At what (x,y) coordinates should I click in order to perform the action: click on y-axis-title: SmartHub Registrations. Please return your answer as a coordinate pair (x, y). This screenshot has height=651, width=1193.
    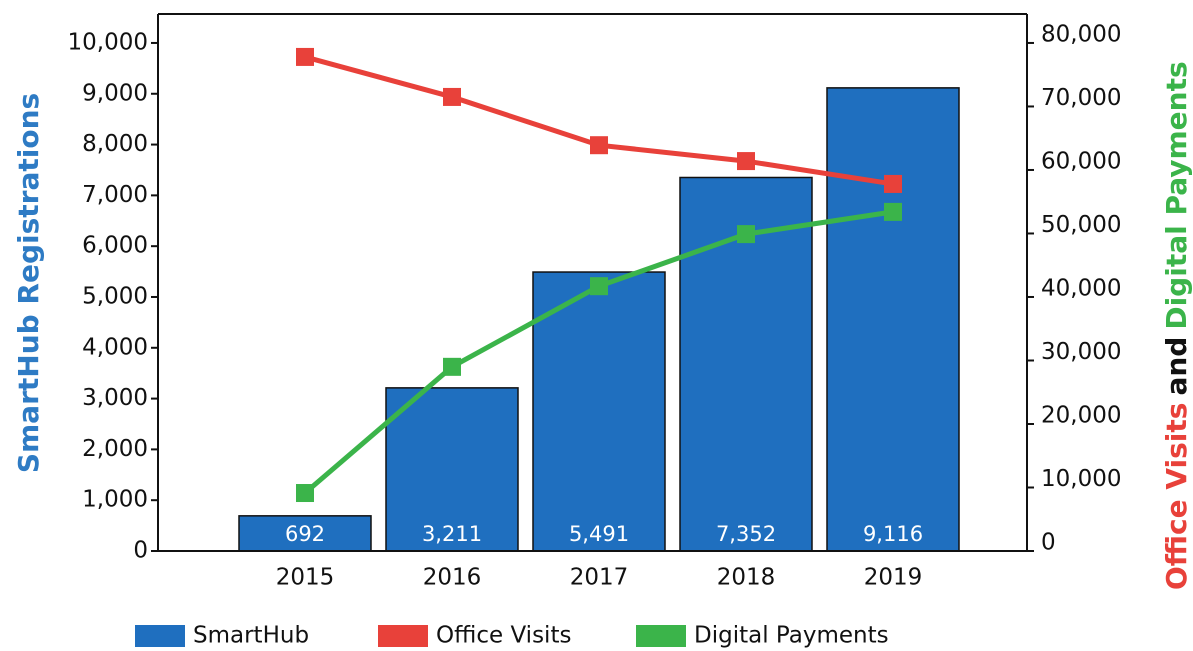
    Looking at the image, I should click on (28, 283).